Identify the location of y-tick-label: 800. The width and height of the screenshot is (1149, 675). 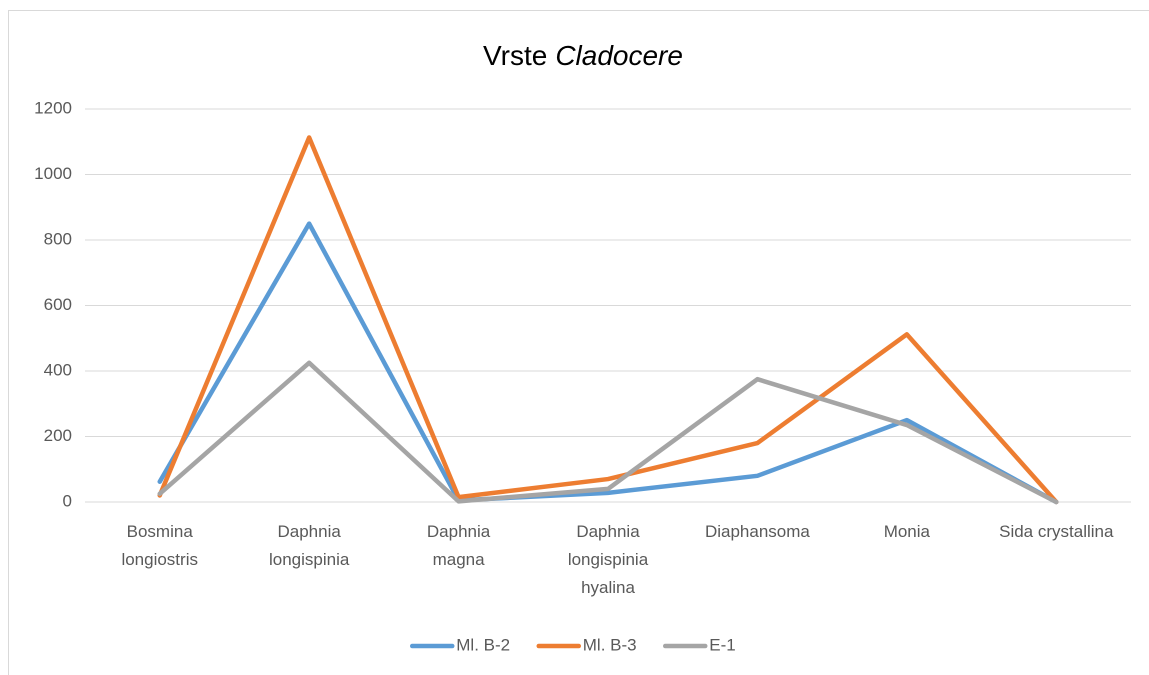
(58, 238).